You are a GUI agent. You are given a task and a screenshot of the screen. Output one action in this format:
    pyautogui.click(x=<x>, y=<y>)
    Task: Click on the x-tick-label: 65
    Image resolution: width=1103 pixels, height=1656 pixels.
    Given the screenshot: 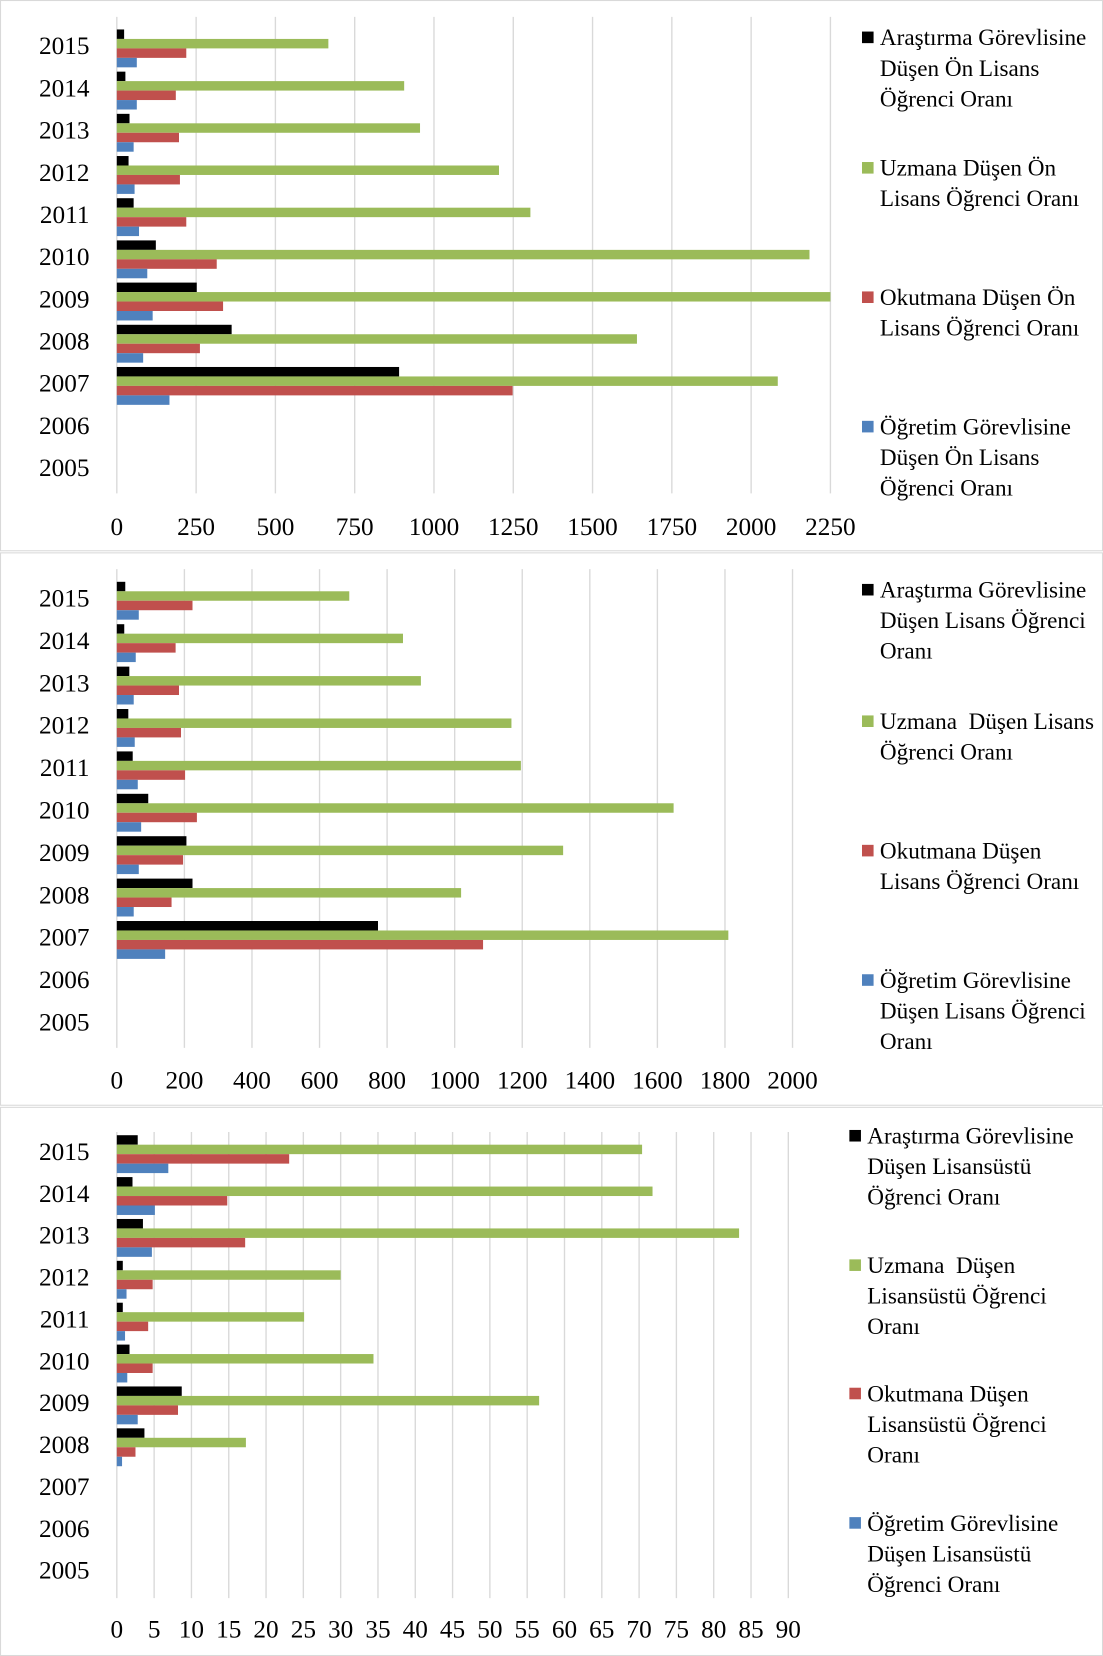 What is the action you would take?
    pyautogui.click(x=601, y=1630)
    